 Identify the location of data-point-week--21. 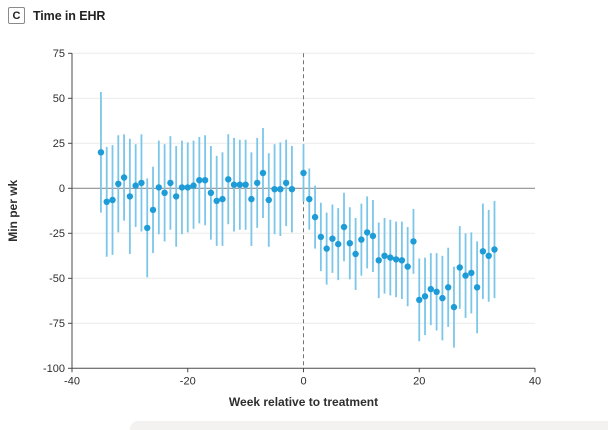
(182, 187).